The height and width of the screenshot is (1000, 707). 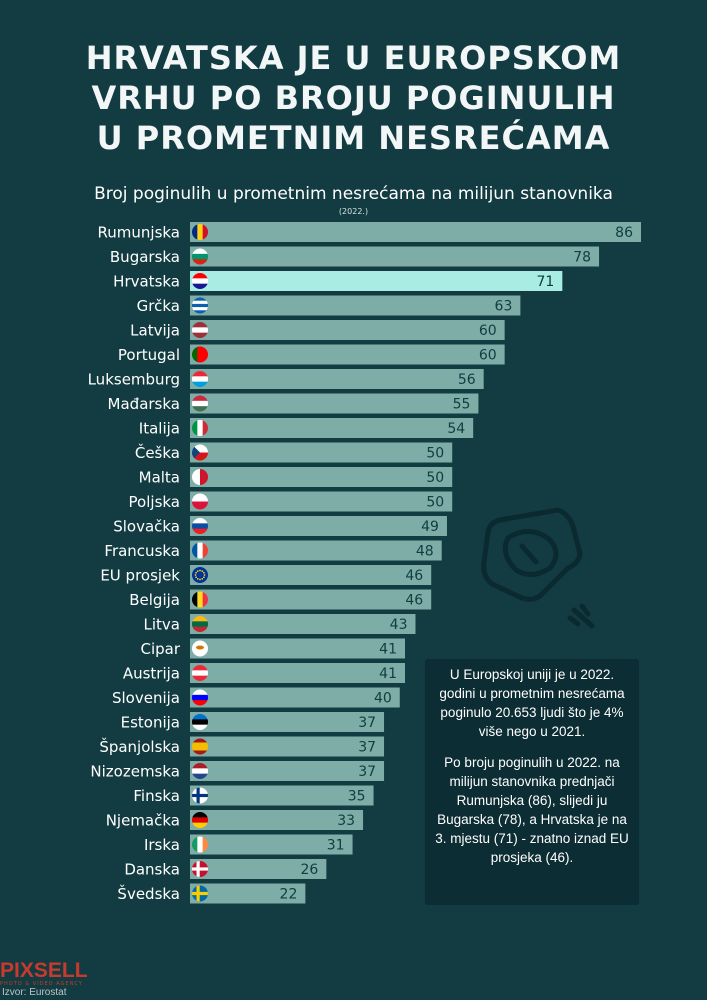 What do you see at coordinates (200, 477) in the screenshot?
I see `flag-icon-mt` at bounding box center [200, 477].